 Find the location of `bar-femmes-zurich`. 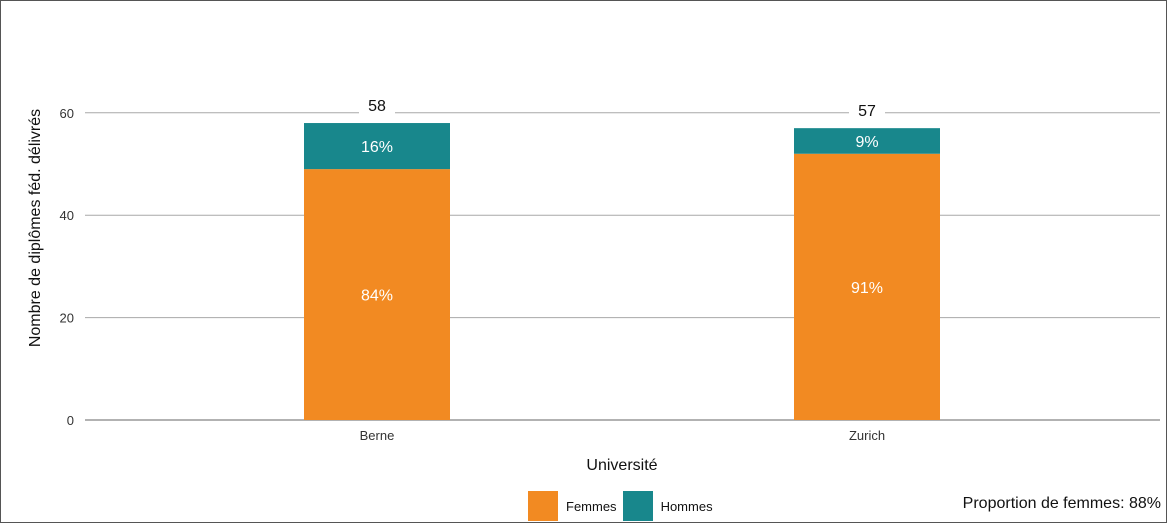

bar-femmes-zurich is located at coordinates (867, 286).